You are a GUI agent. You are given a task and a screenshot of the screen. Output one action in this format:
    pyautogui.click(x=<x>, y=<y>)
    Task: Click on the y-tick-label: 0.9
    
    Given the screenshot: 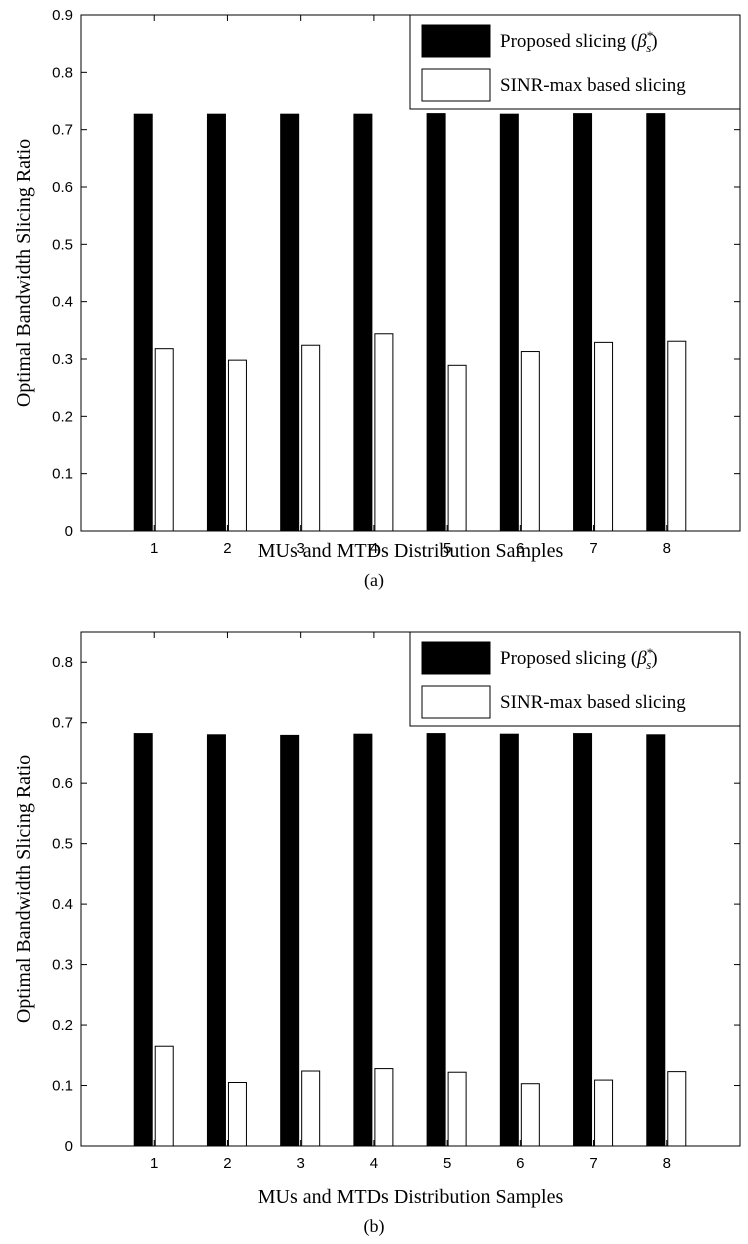 What is the action you would take?
    pyautogui.click(x=62, y=15)
    